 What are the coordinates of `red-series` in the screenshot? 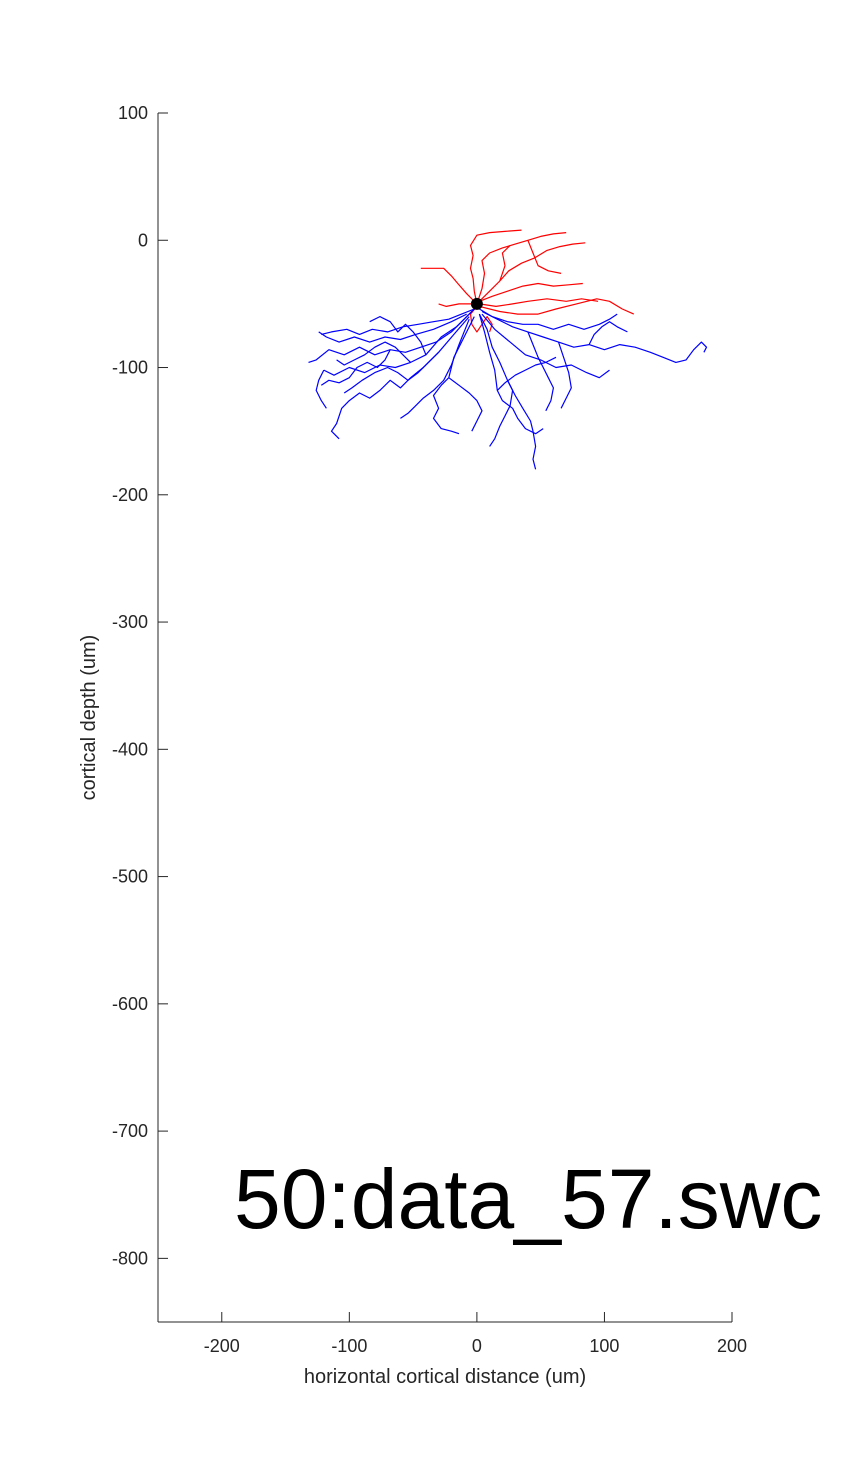 It's located at (527, 281).